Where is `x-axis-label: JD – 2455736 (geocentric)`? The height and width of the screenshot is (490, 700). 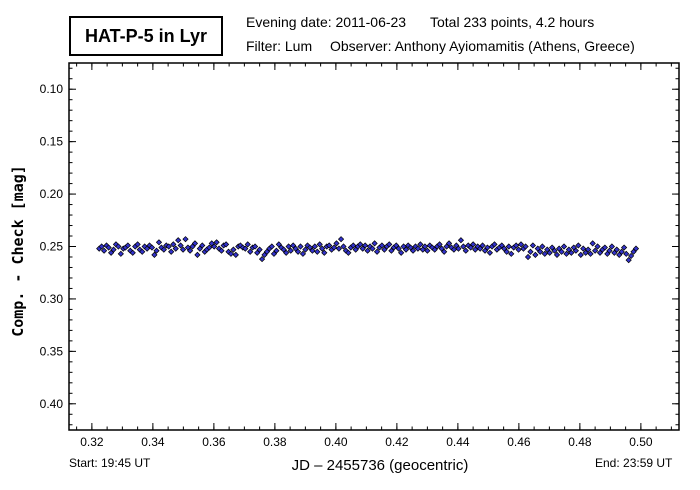 x-axis-label: JD – 2455736 (geocentric) is located at coordinates (380, 465).